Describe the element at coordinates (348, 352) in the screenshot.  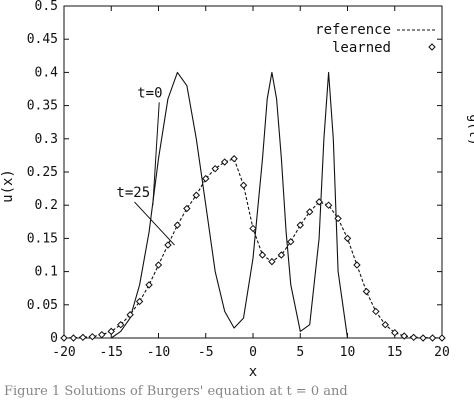
I see `x-tick-label: 10` at that location.